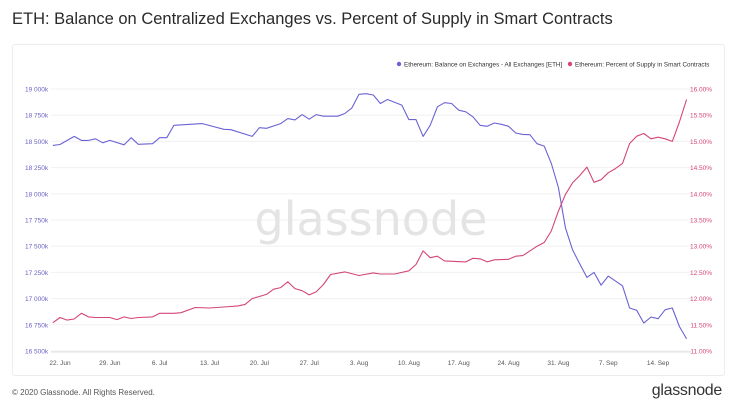 The height and width of the screenshot is (413, 736). I want to click on x-tick-label: 22. Jun, so click(60, 363).